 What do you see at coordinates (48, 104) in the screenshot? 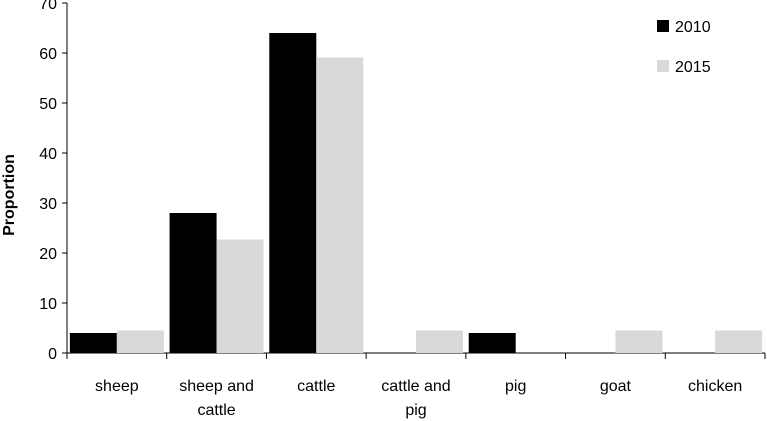
I see `y-tick-label: 50` at bounding box center [48, 104].